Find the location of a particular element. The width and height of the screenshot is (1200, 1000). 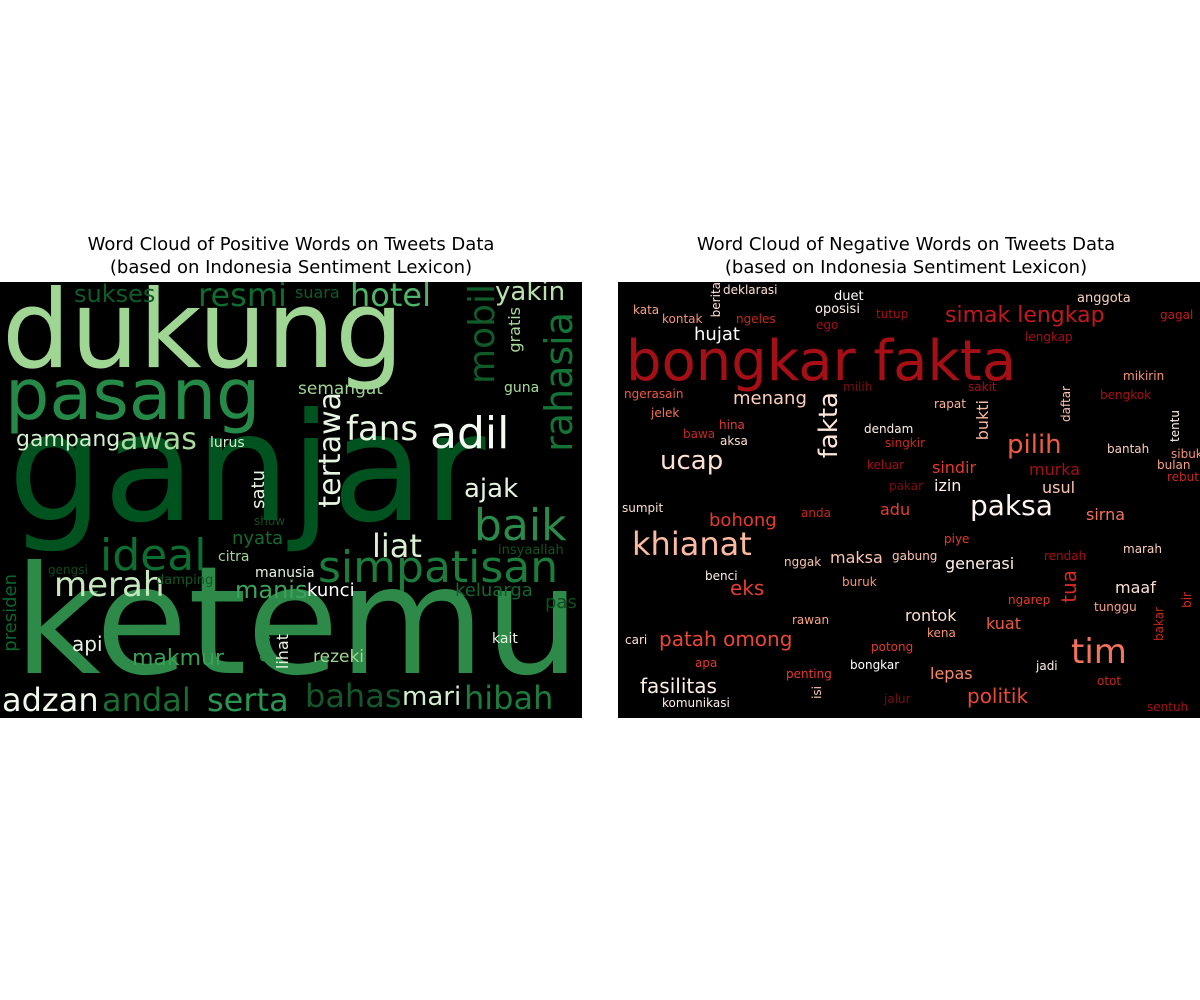

positive-word-keluarga: keluarga is located at coordinates (494, 590).